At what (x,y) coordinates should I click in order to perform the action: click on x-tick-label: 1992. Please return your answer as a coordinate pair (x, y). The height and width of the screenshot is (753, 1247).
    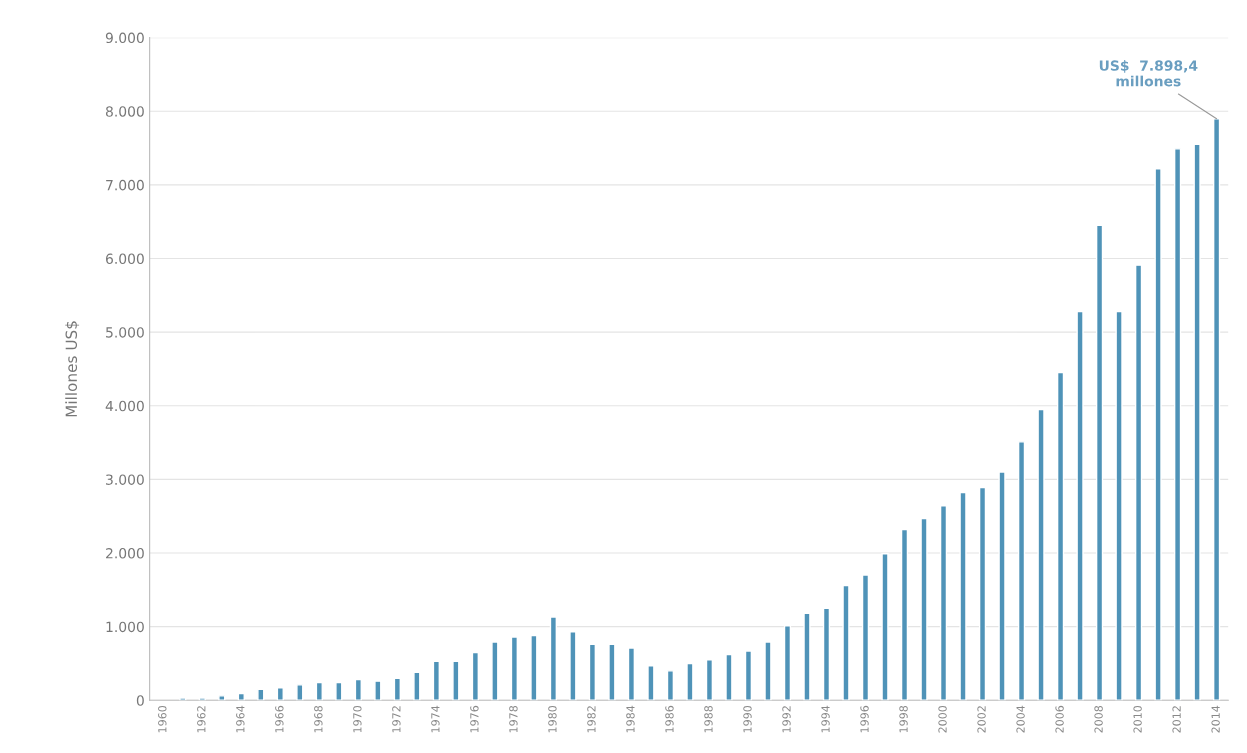
    Looking at the image, I should click on (786, 719).